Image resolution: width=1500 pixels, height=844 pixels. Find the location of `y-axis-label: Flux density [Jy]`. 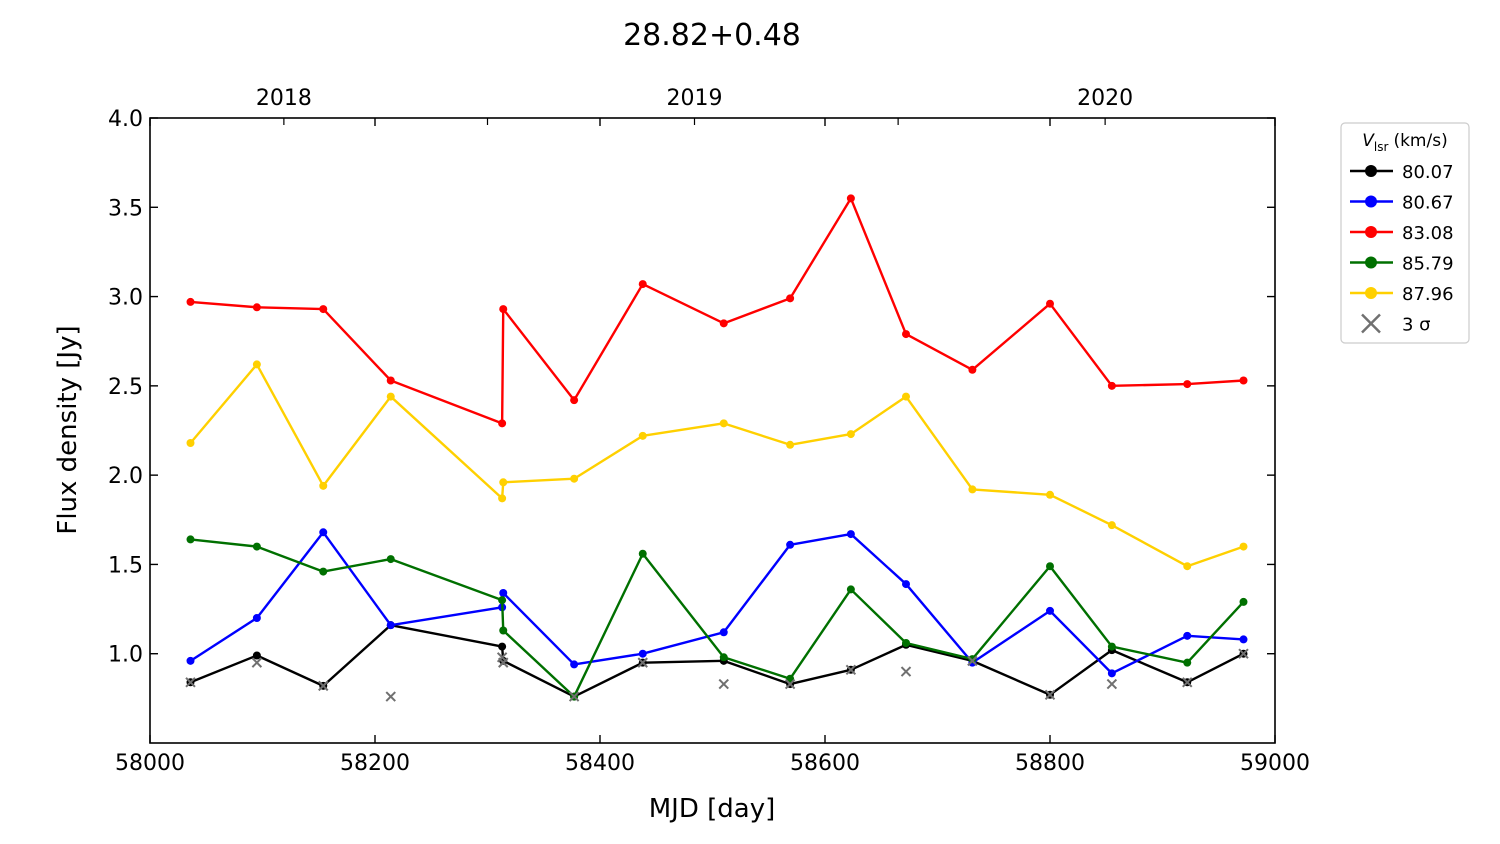

y-axis-label: Flux density [Jy] is located at coordinates (68, 429).